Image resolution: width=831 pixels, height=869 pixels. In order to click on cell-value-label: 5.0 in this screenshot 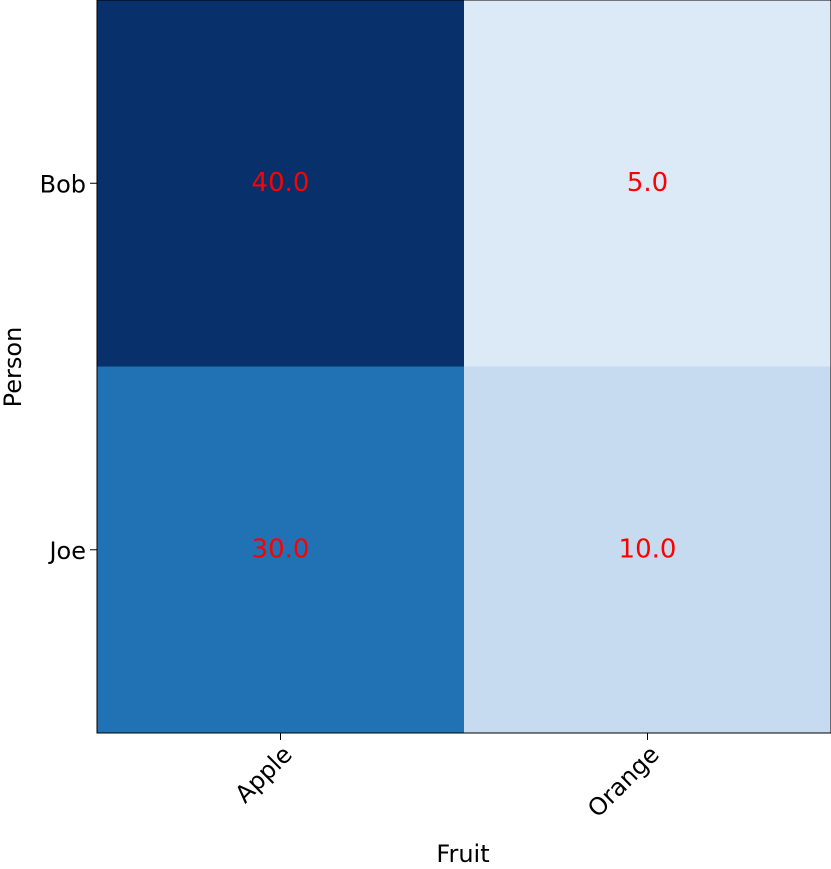, I will do `click(647, 183)`.